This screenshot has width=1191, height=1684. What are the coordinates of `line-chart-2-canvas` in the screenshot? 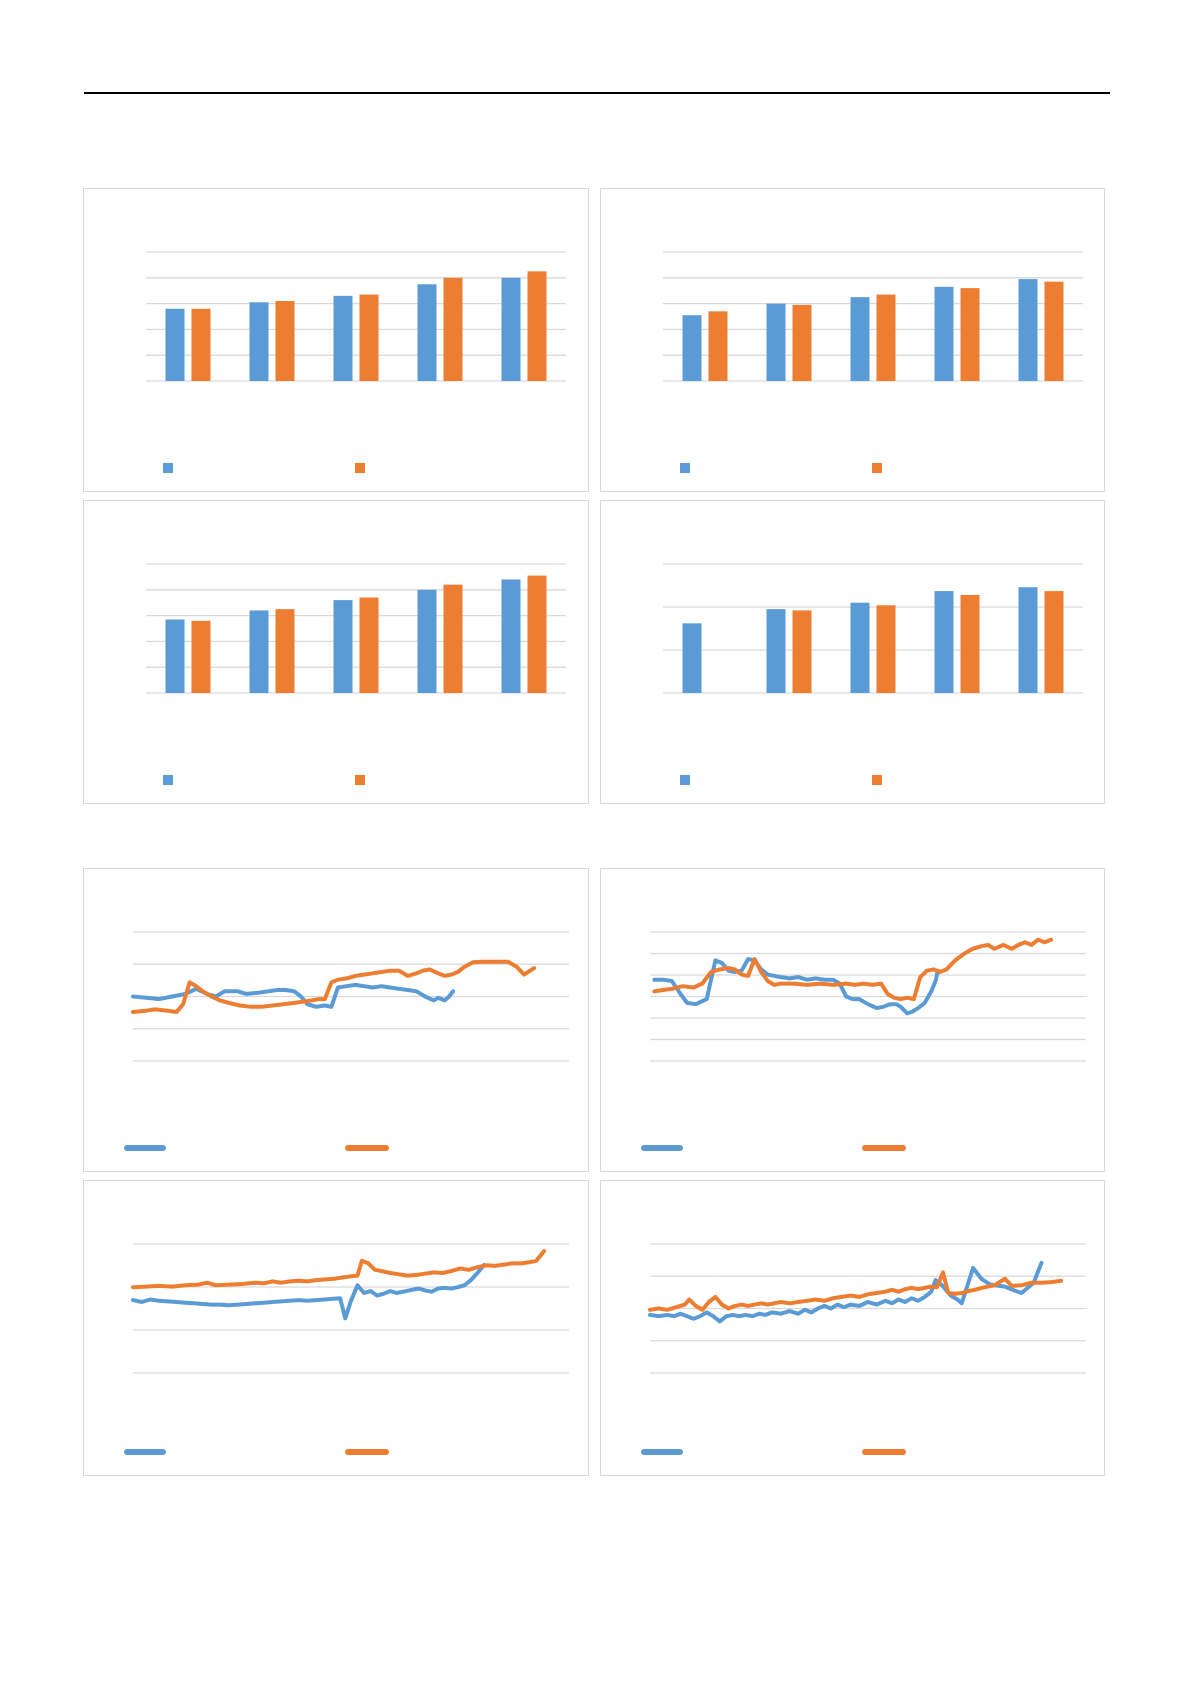 It's located at (868, 996).